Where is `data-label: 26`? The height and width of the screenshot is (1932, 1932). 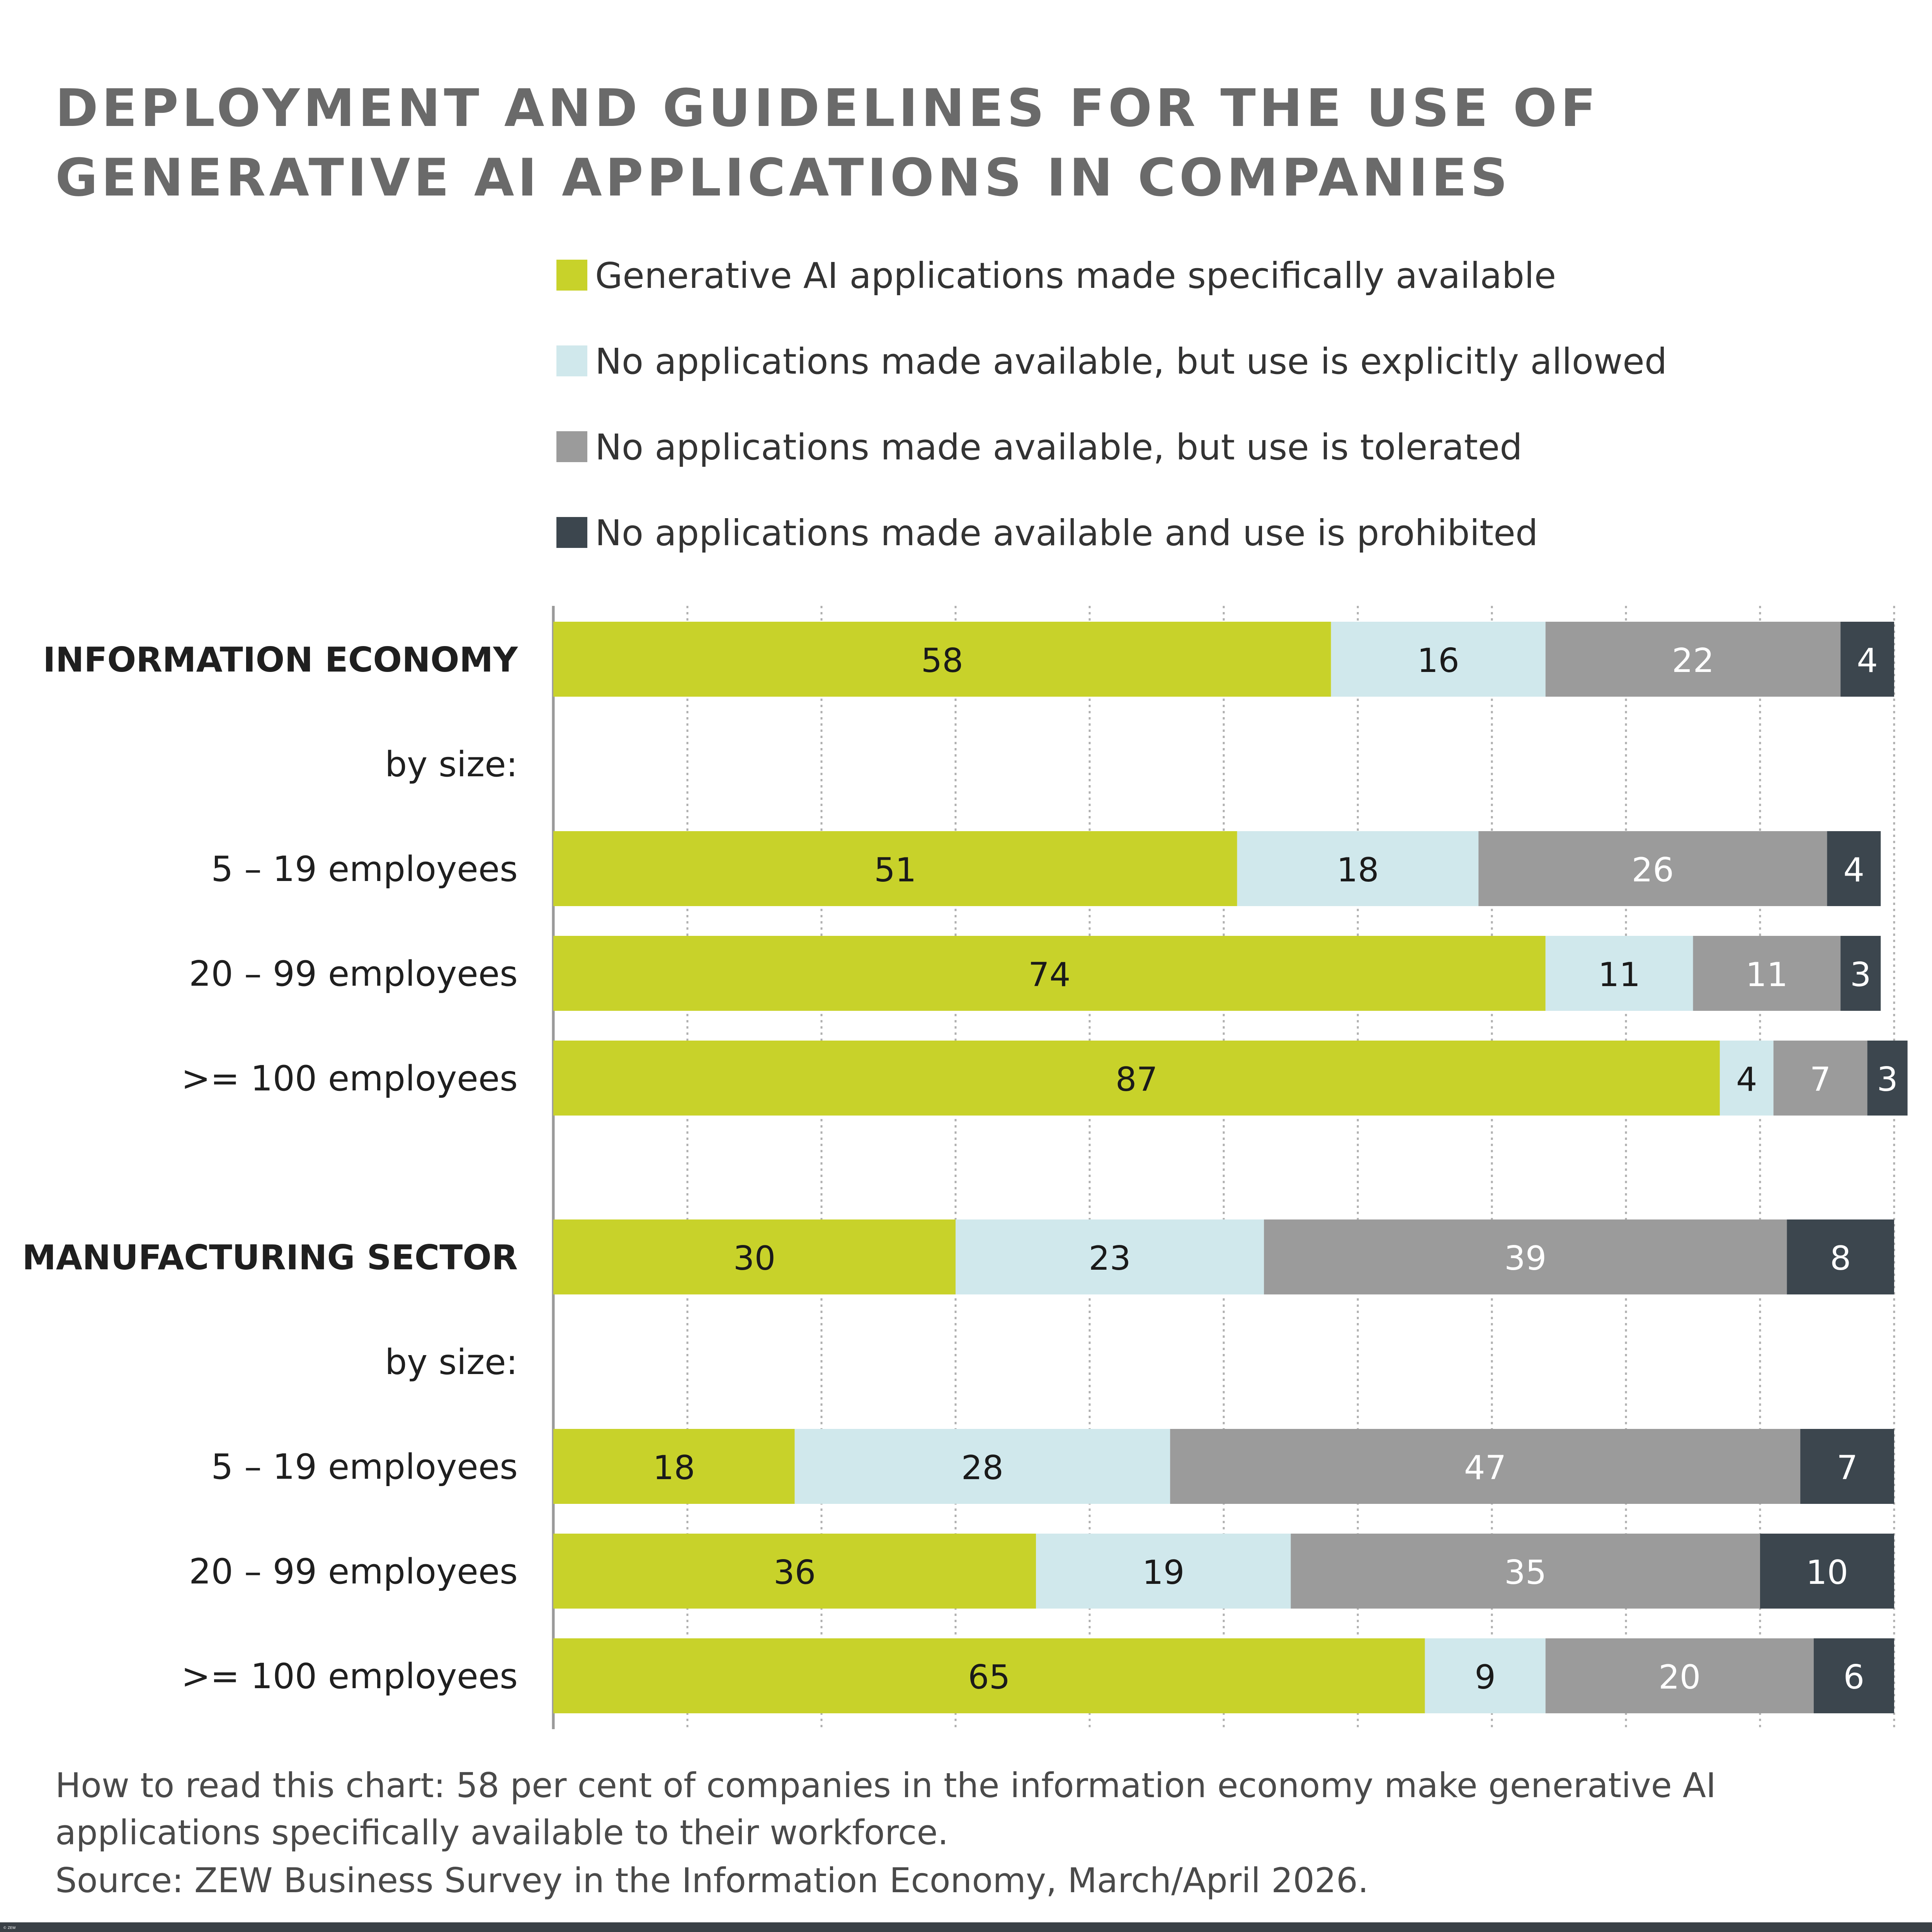 data-label: 26 is located at coordinates (1653, 870).